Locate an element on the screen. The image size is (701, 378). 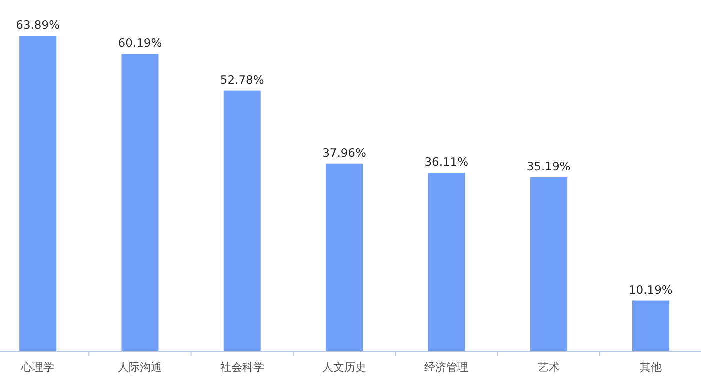
x-tick-label: 社会科学 is located at coordinates (242, 367).